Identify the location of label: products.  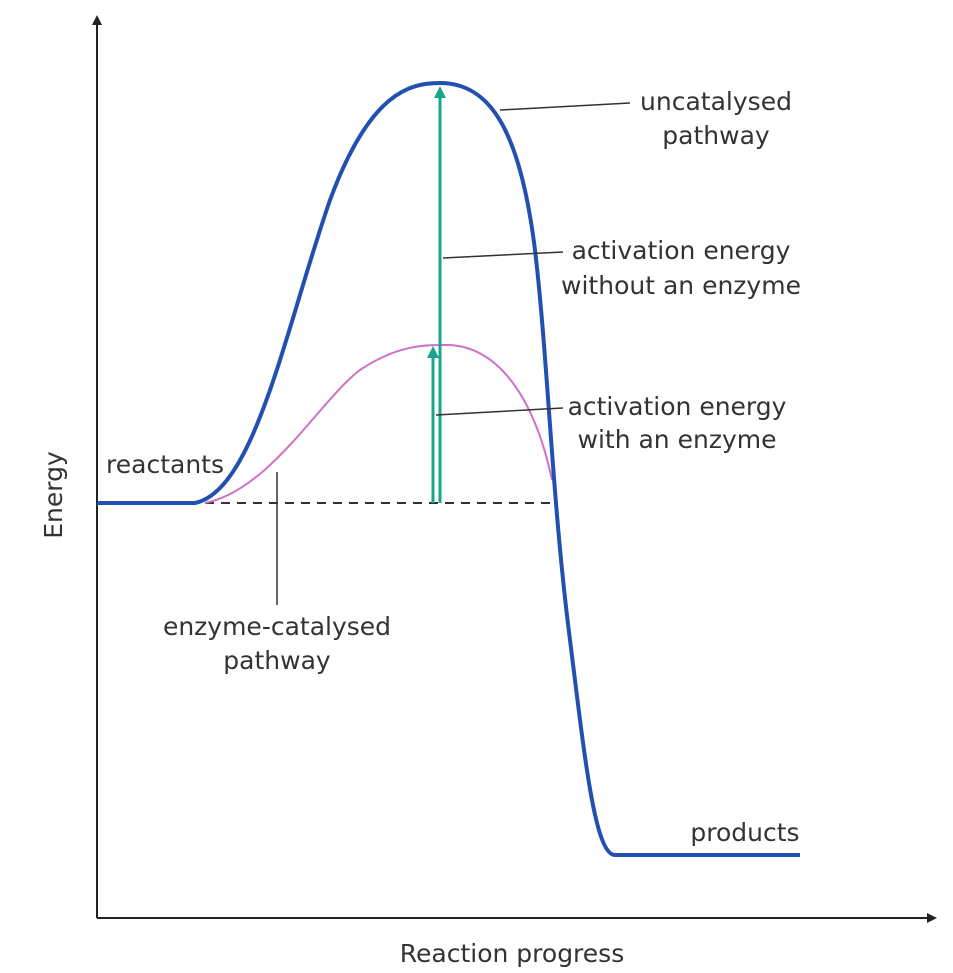
(744, 832).